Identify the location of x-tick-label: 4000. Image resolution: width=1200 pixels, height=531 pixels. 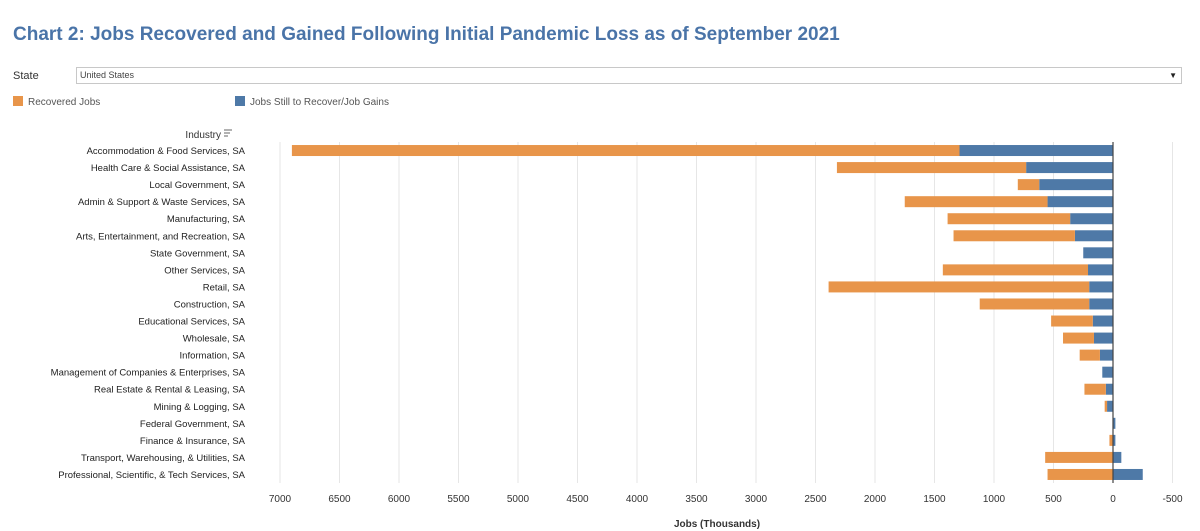
(637, 499).